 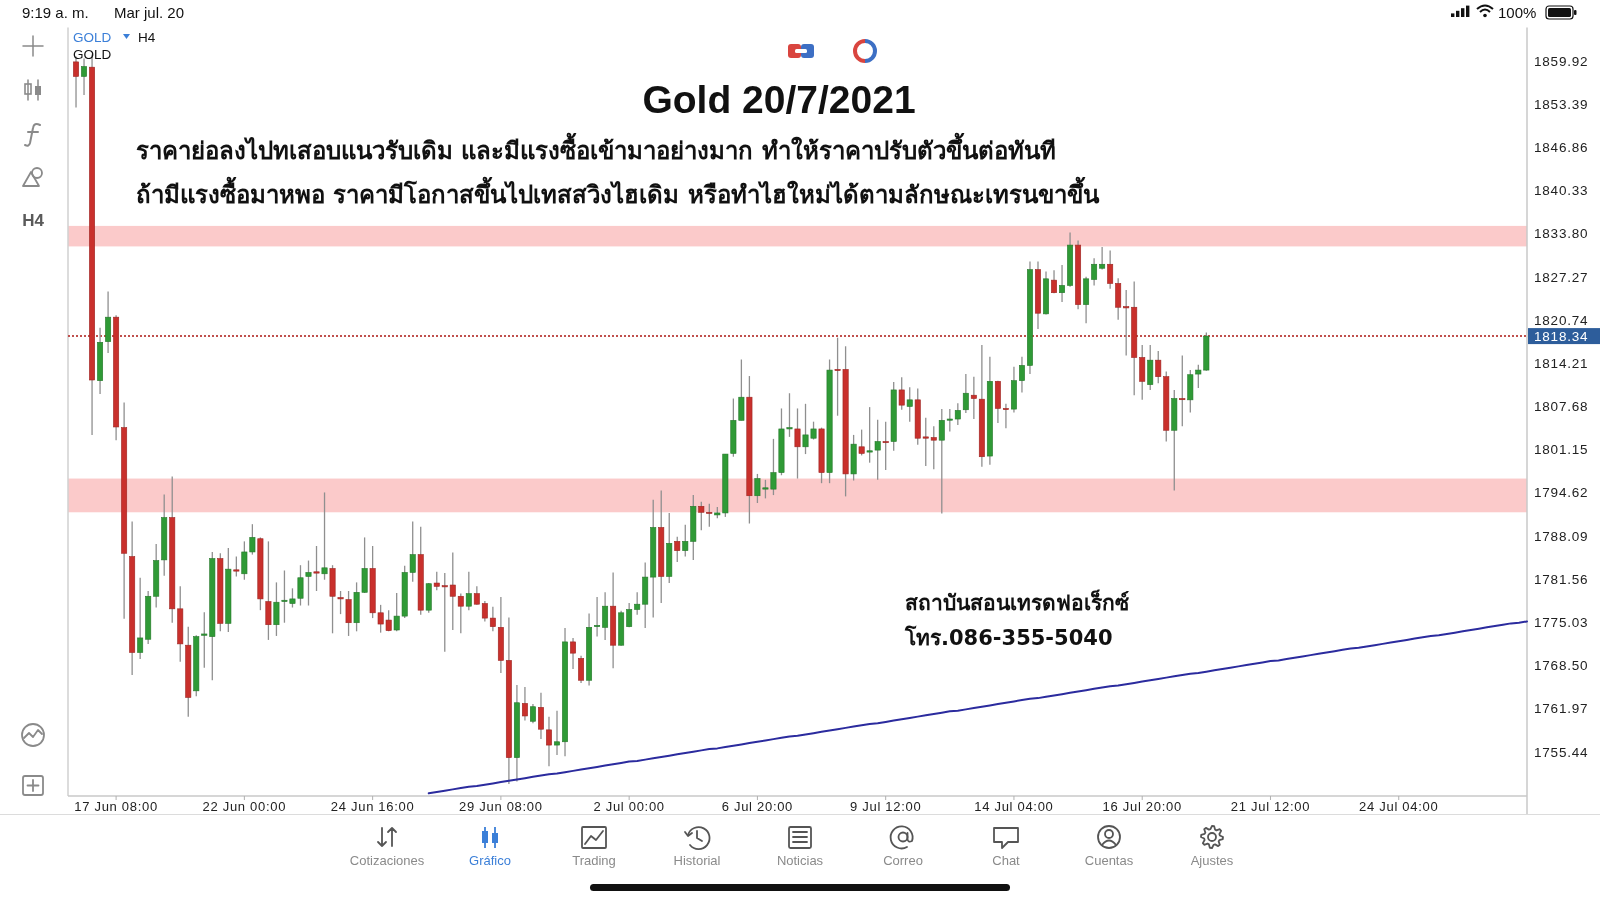 I want to click on y-tick-label: 1827.27, so click(x=1561, y=277).